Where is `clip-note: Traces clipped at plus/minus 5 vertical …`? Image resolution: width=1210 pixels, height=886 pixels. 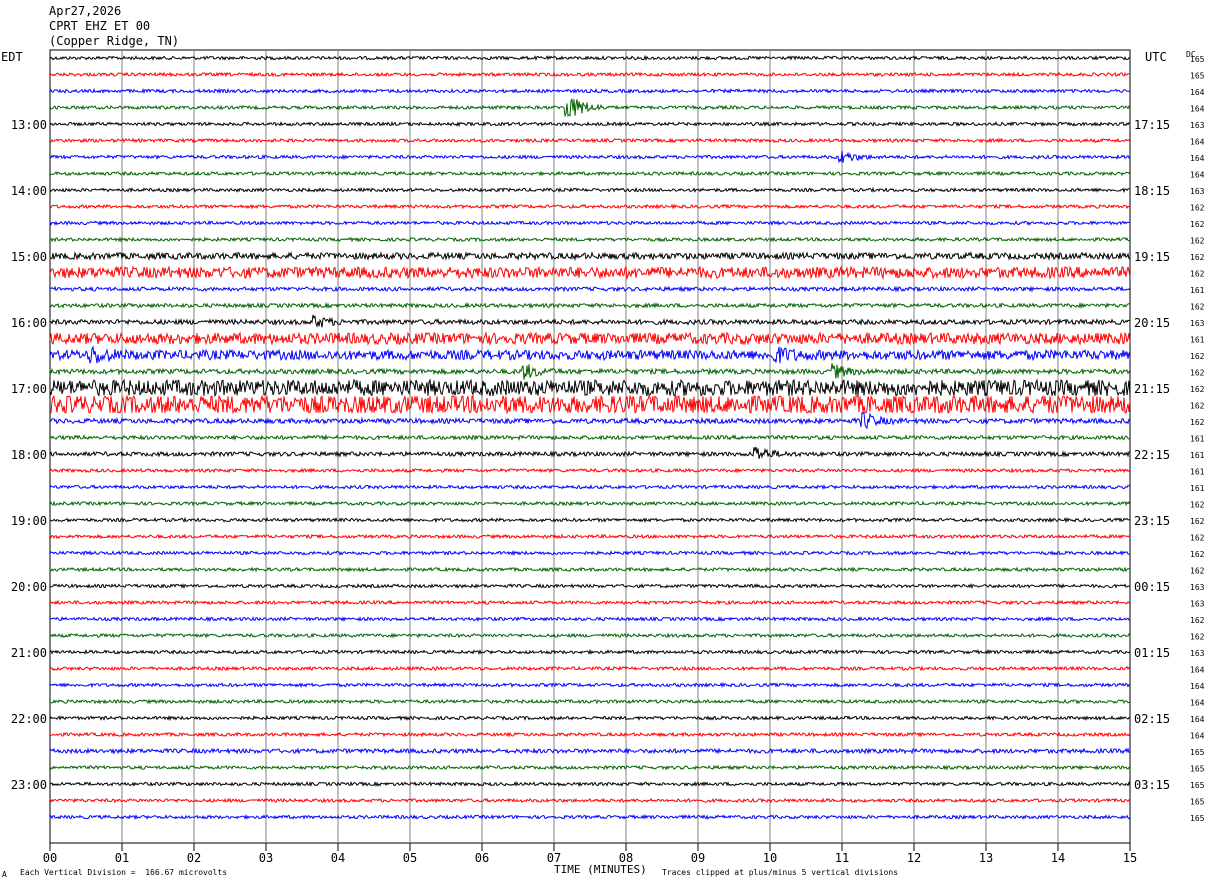 clip-note: Traces clipped at plus/minus 5 vertical … is located at coordinates (780, 872).